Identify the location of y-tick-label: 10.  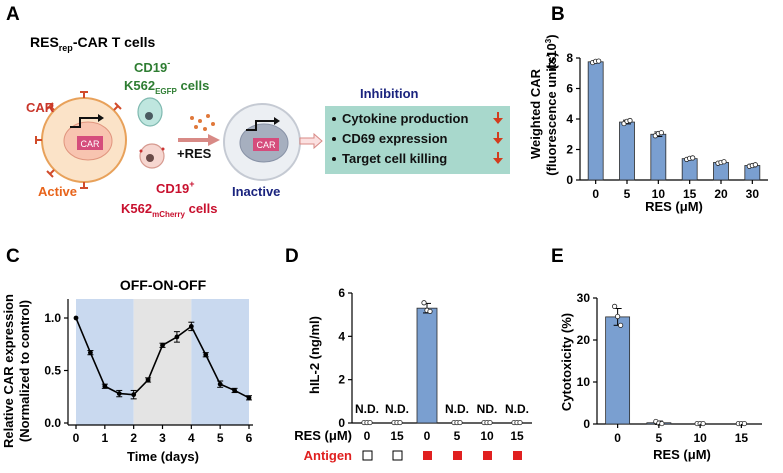
(584, 382).